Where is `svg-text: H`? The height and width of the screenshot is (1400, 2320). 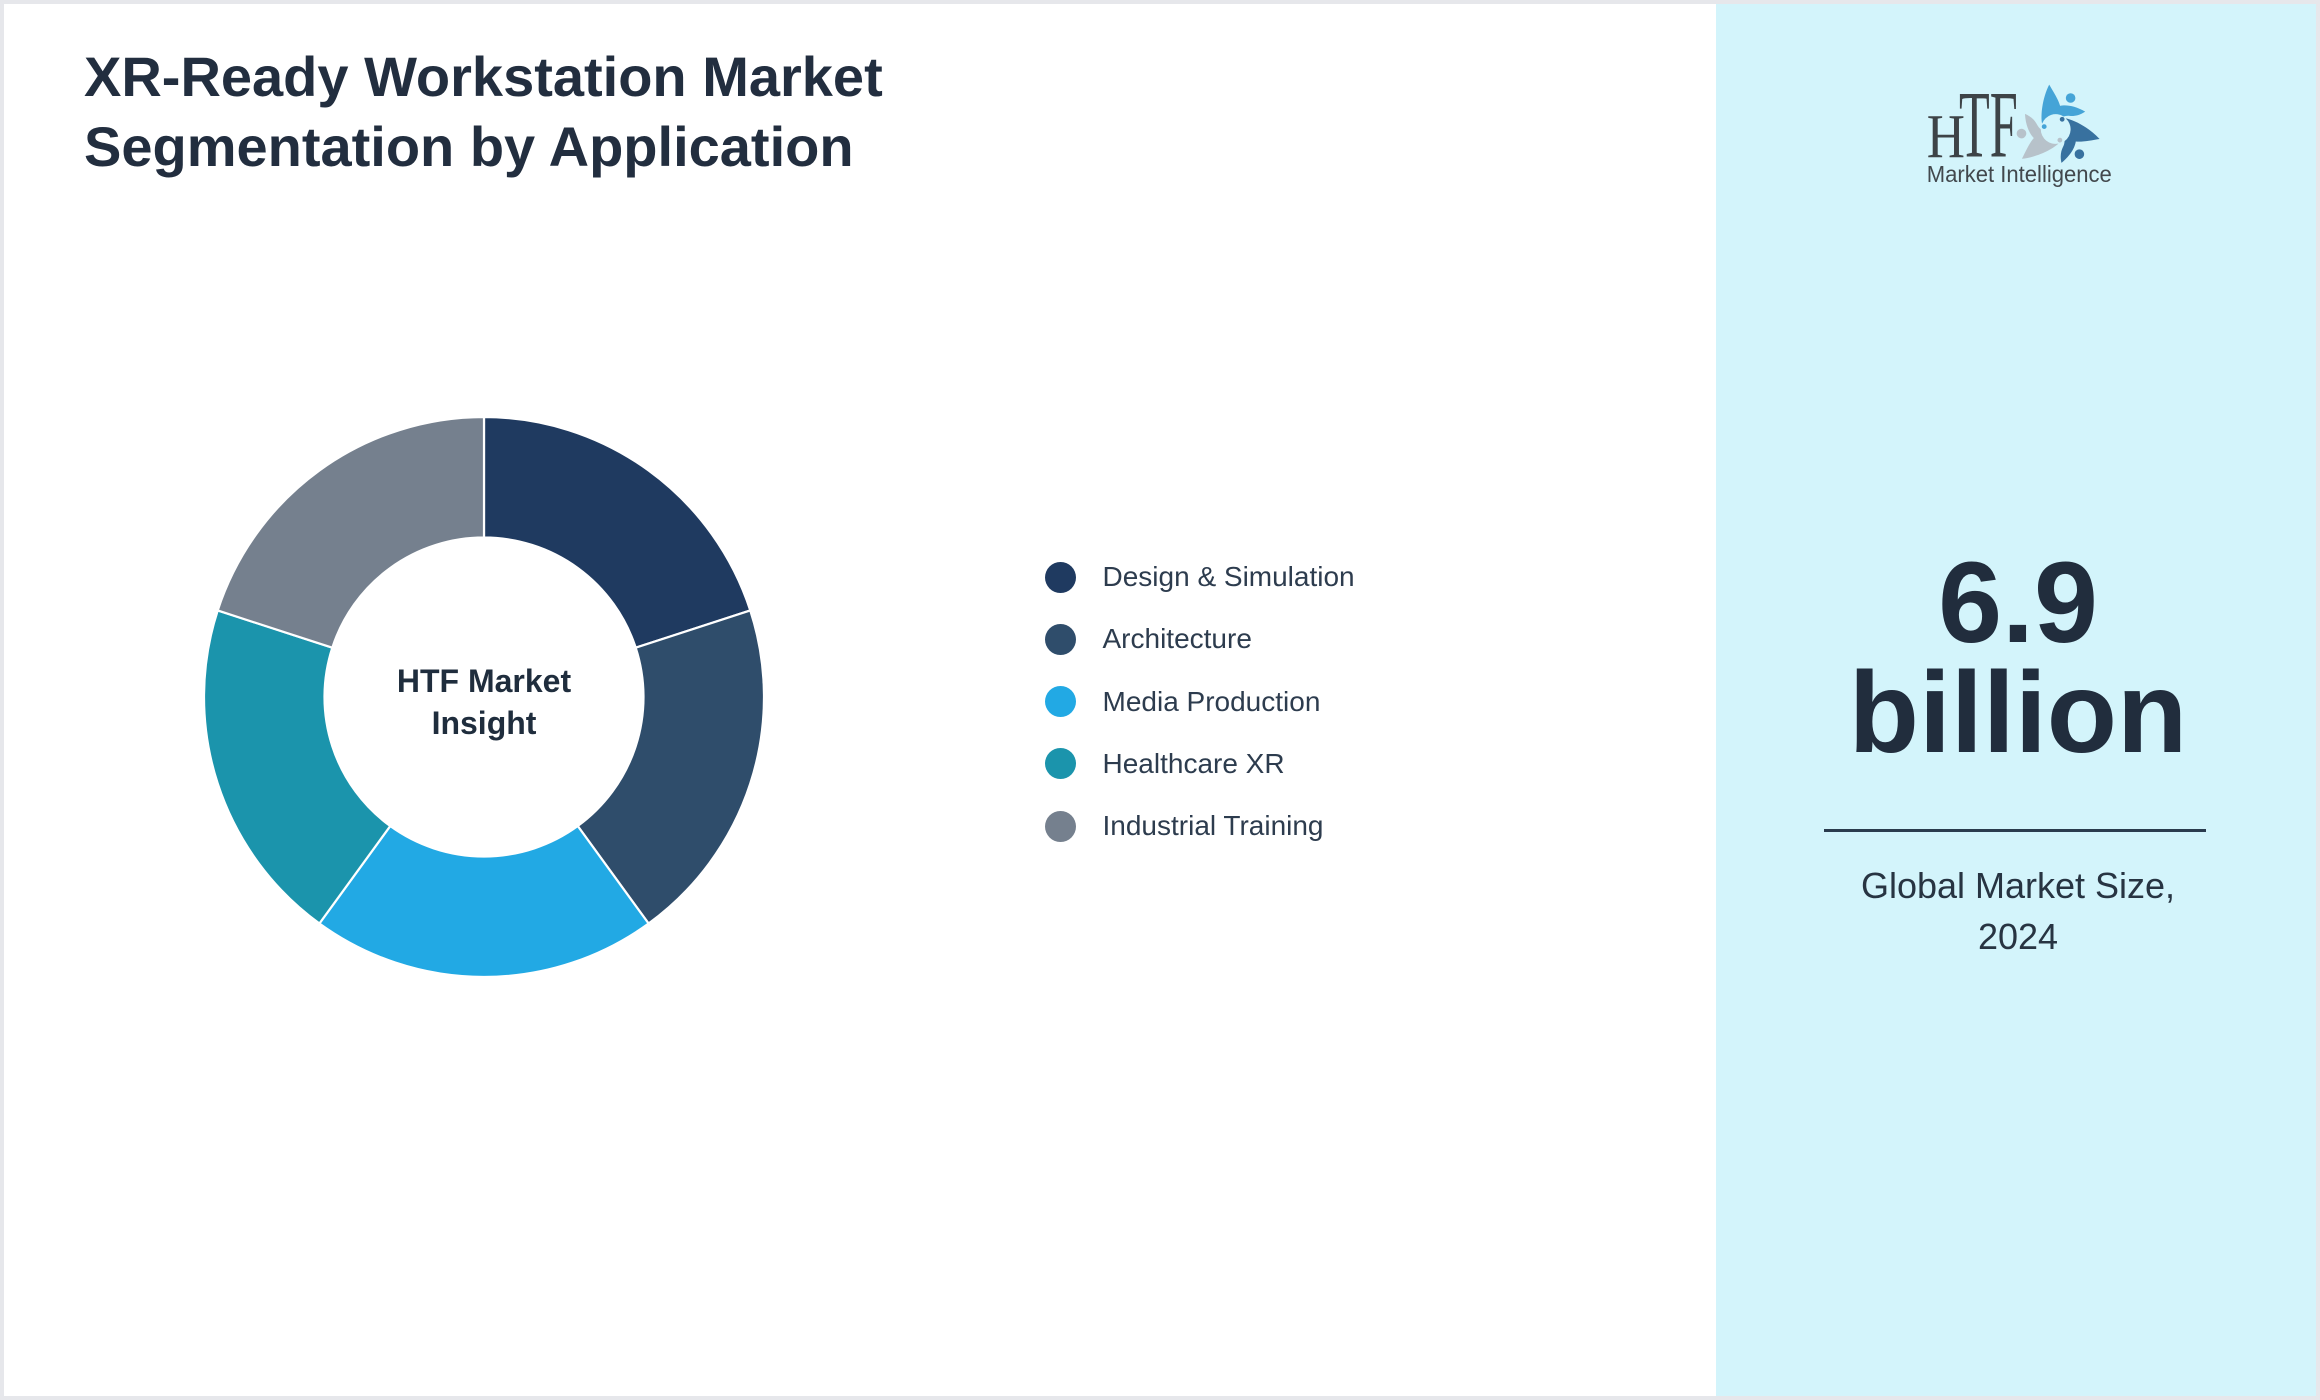 svg-text: H is located at coordinates (1946, 136).